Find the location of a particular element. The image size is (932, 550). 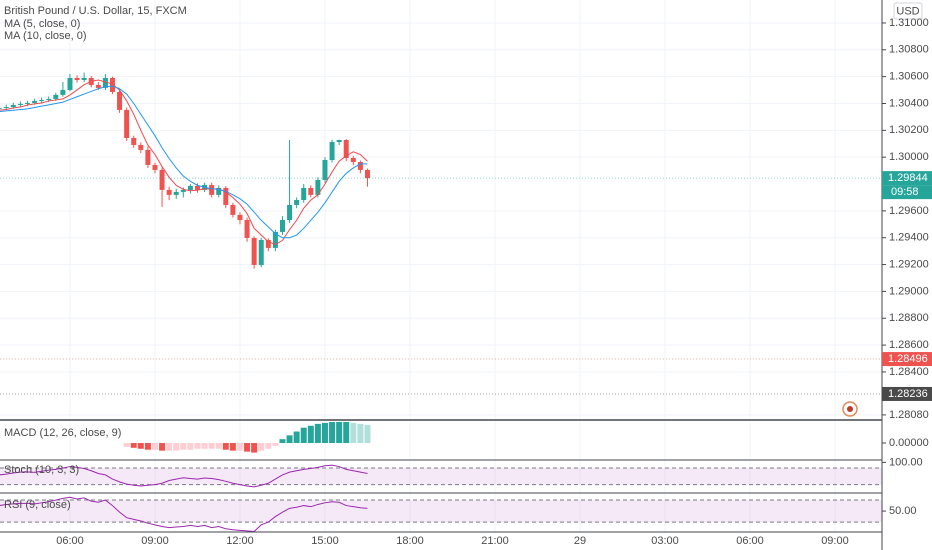

currency: USD is located at coordinates (907, 11).